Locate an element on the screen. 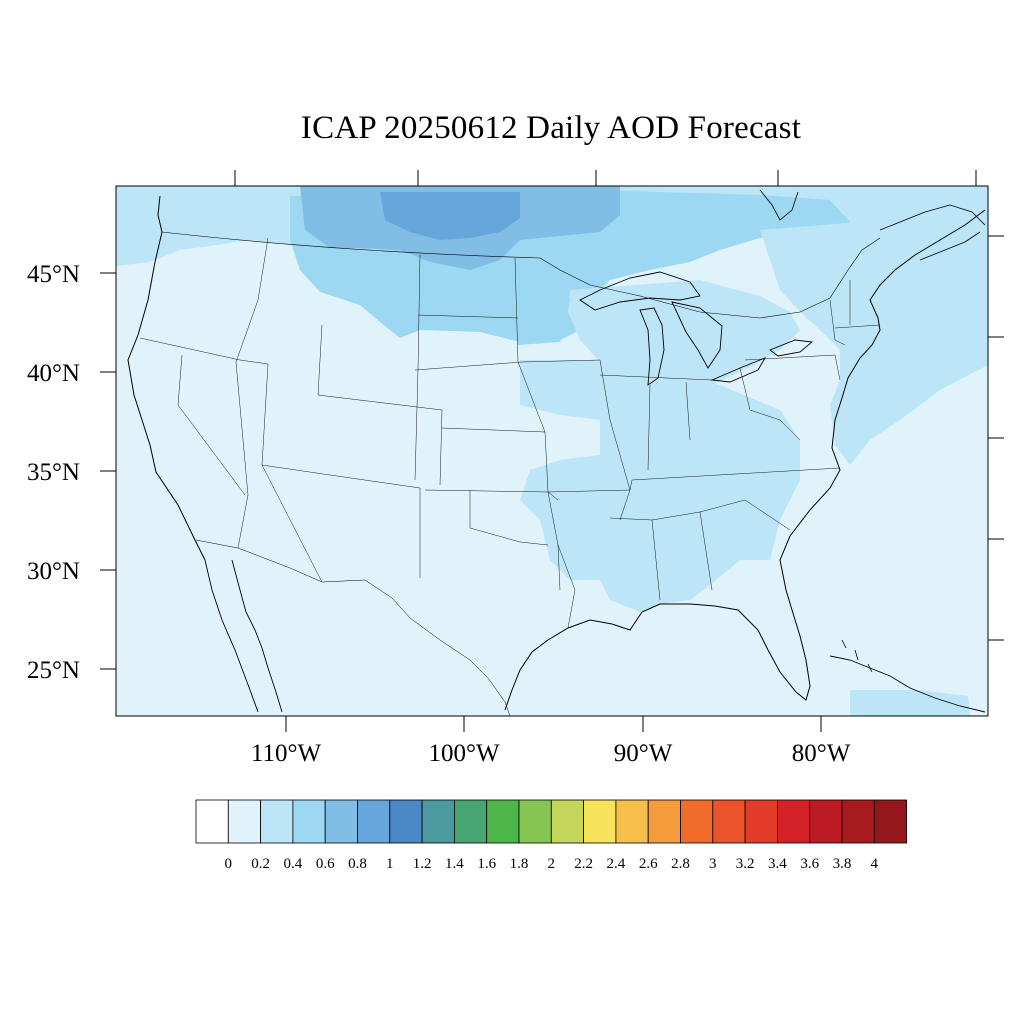 The width and height of the screenshot is (1024, 1024). aod-region-mississippi-valley is located at coordinates (660, 486).